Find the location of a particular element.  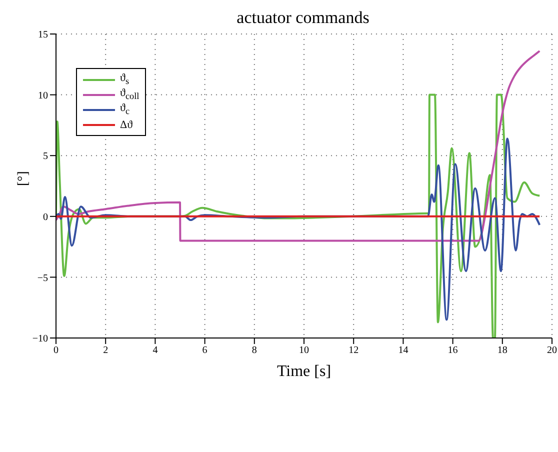

x-tick-label: 0 is located at coordinates (56, 350).